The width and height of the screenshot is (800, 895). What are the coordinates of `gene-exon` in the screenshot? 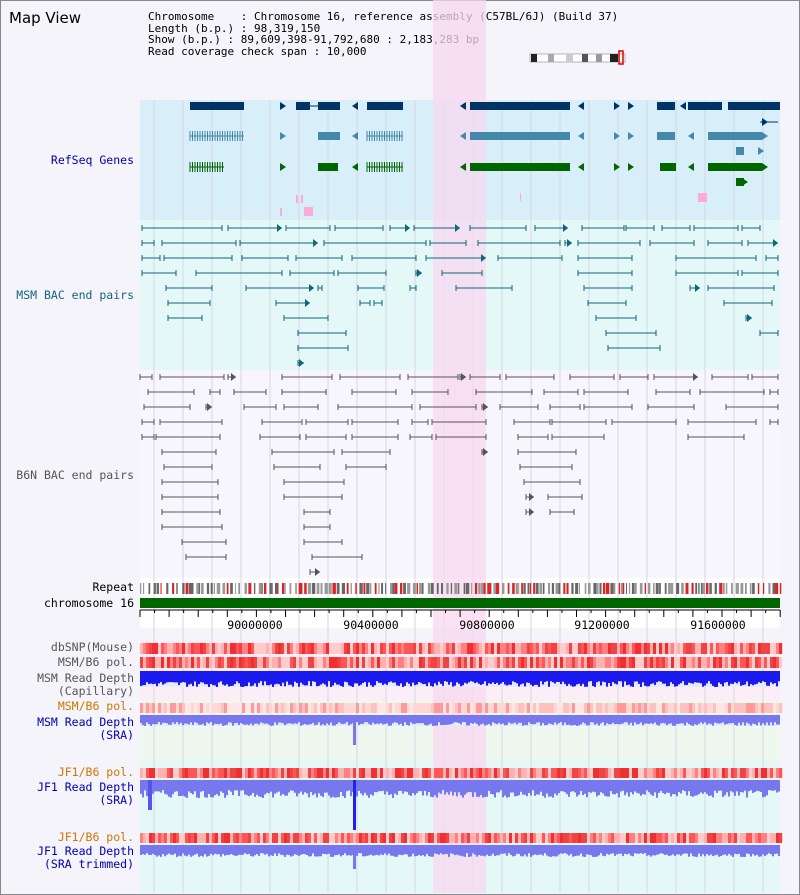 It's located at (735, 167).